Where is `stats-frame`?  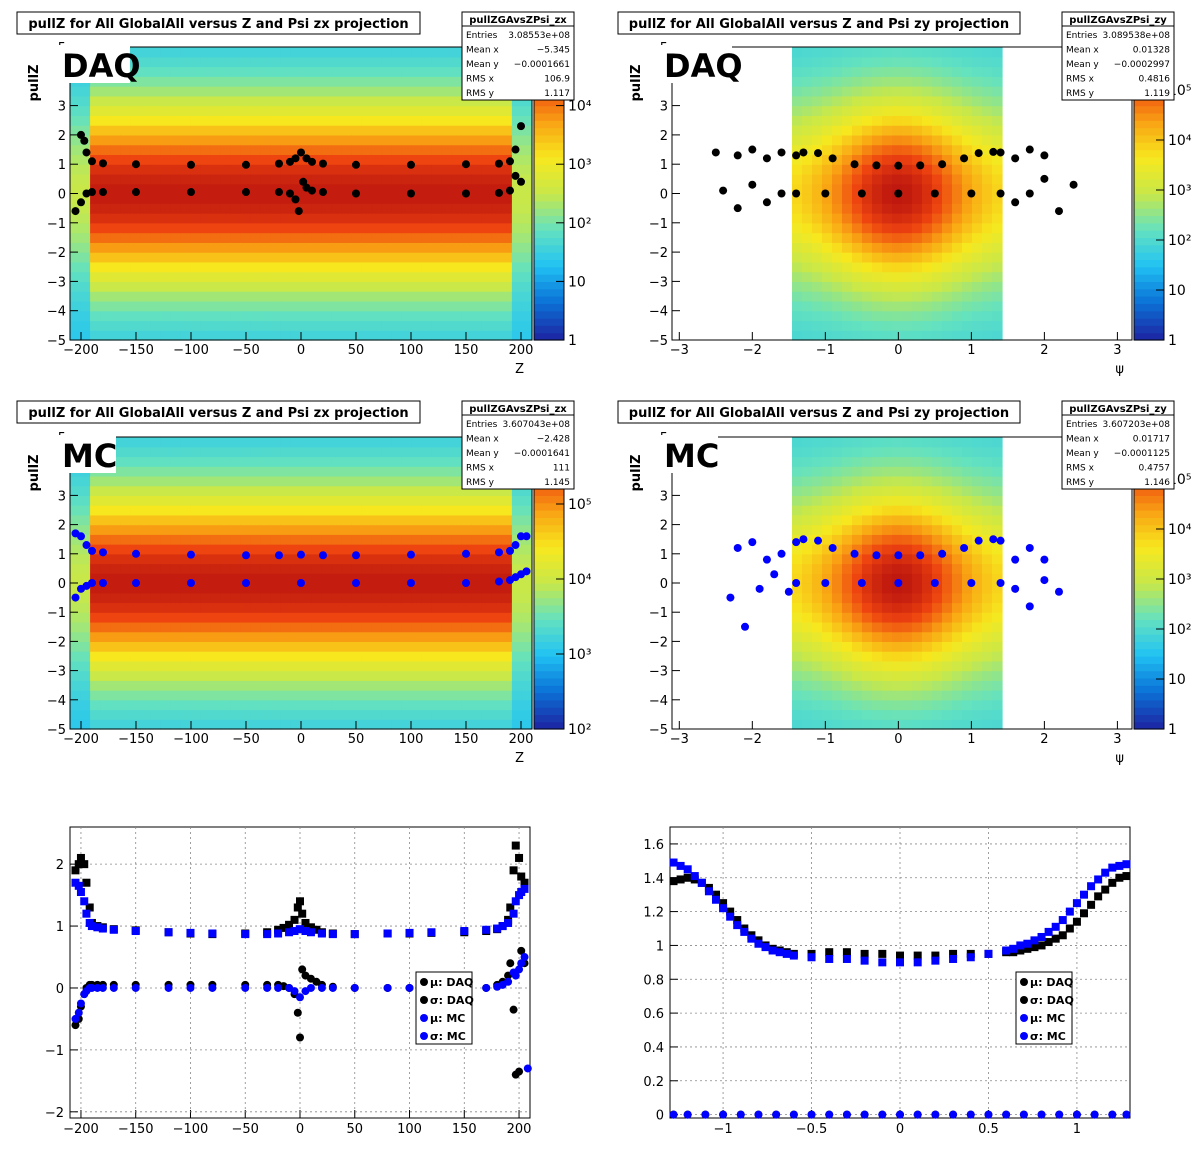 stats-frame is located at coordinates (1118, 445).